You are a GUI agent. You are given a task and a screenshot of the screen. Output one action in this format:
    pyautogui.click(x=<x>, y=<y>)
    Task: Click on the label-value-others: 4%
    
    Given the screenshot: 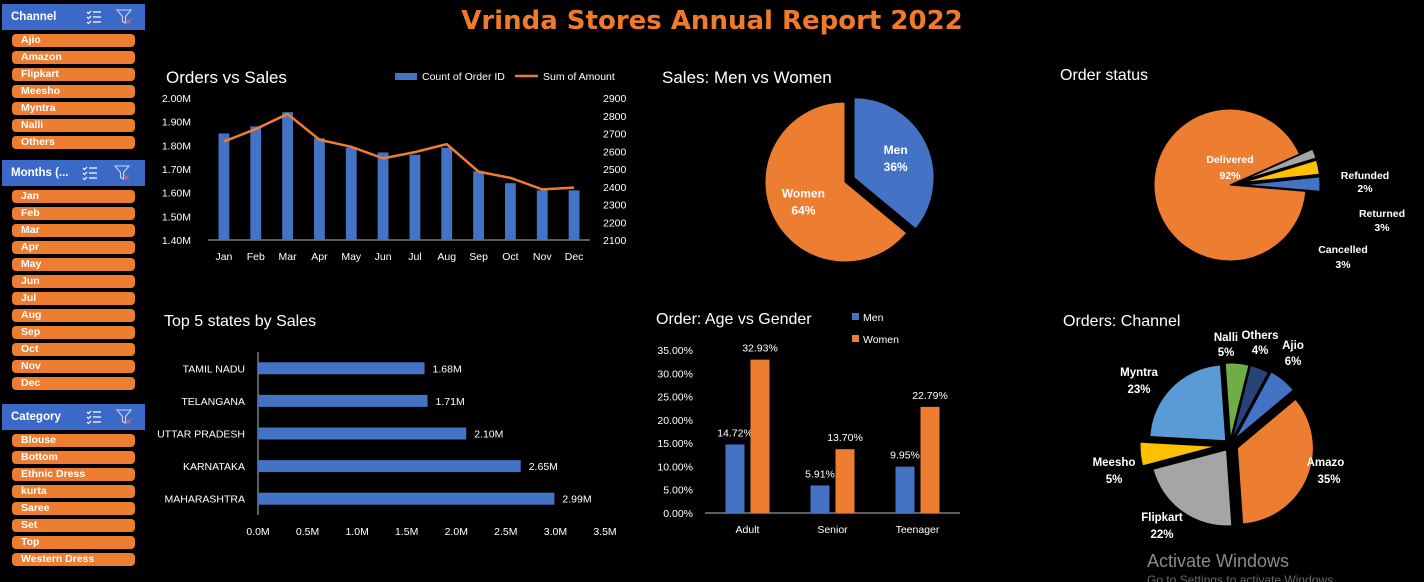 What is the action you would take?
    pyautogui.click(x=1260, y=351)
    